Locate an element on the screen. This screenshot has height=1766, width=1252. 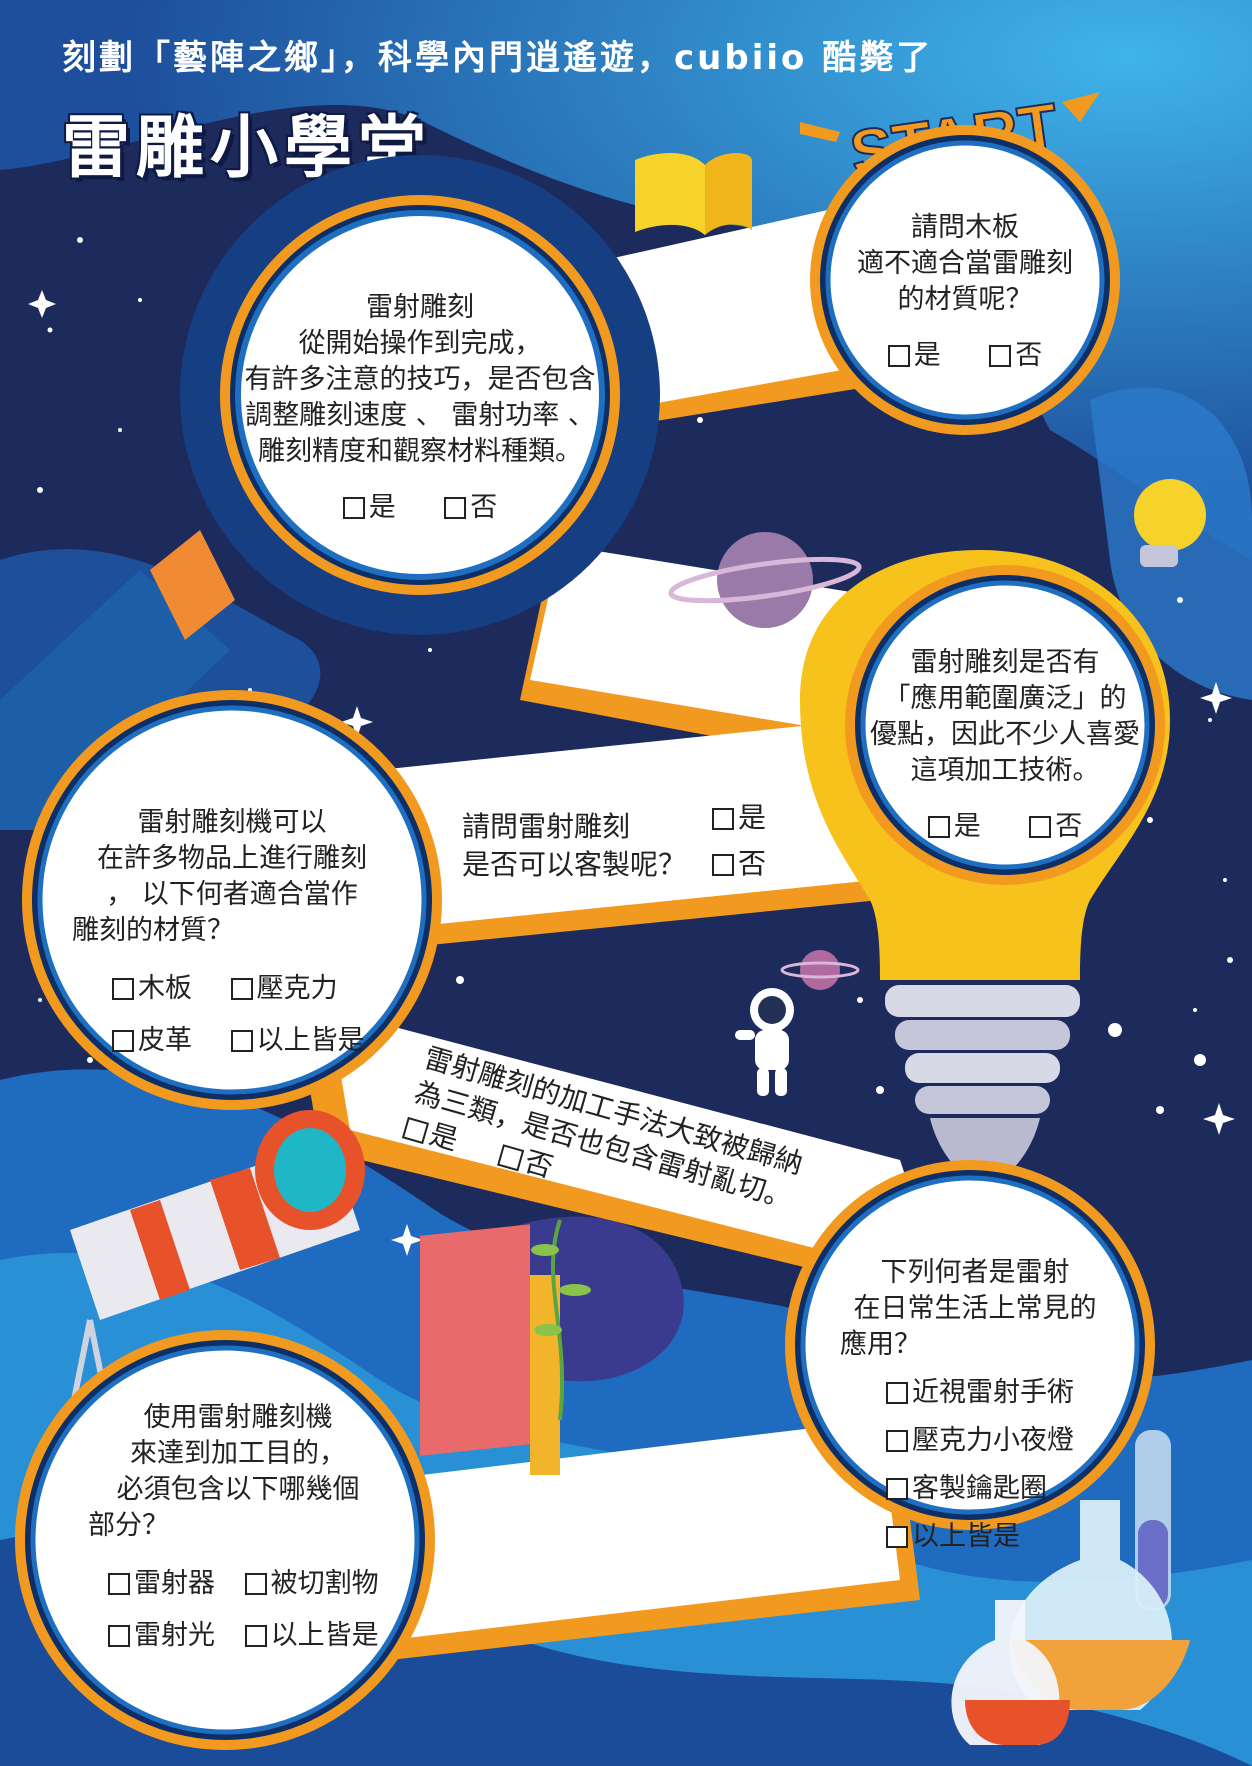
question-2-line-3: 有許多注意的技巧，是否包含 is located at coordinates (420, 379).